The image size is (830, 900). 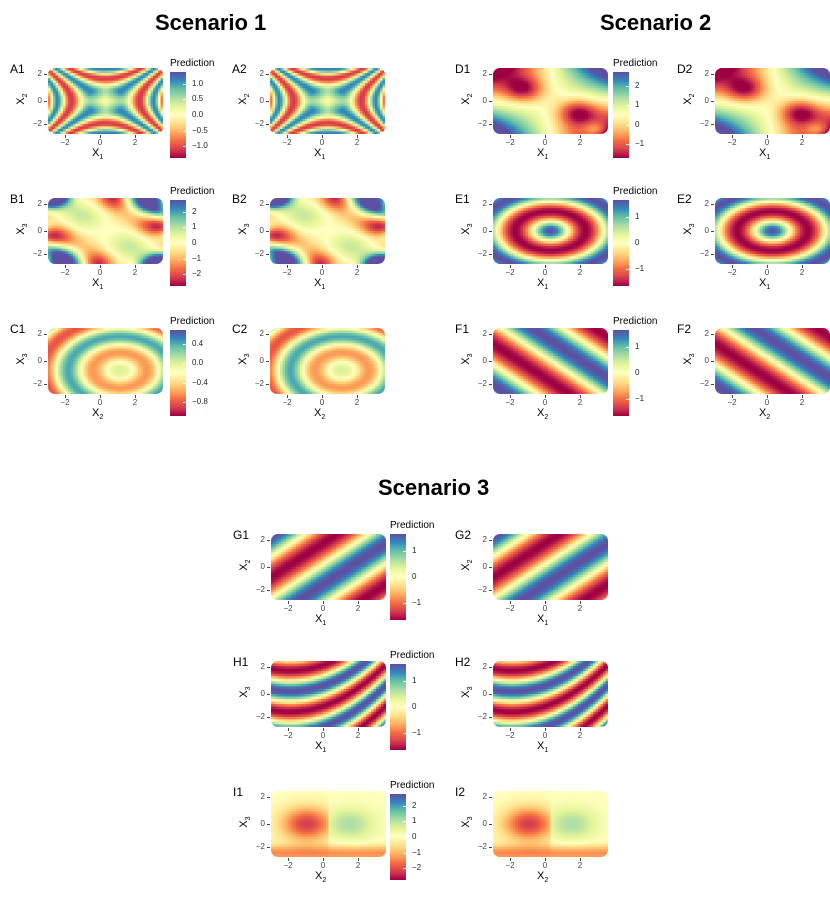 I want to click on x-tick-label: 0, so click(x=545, y=142).